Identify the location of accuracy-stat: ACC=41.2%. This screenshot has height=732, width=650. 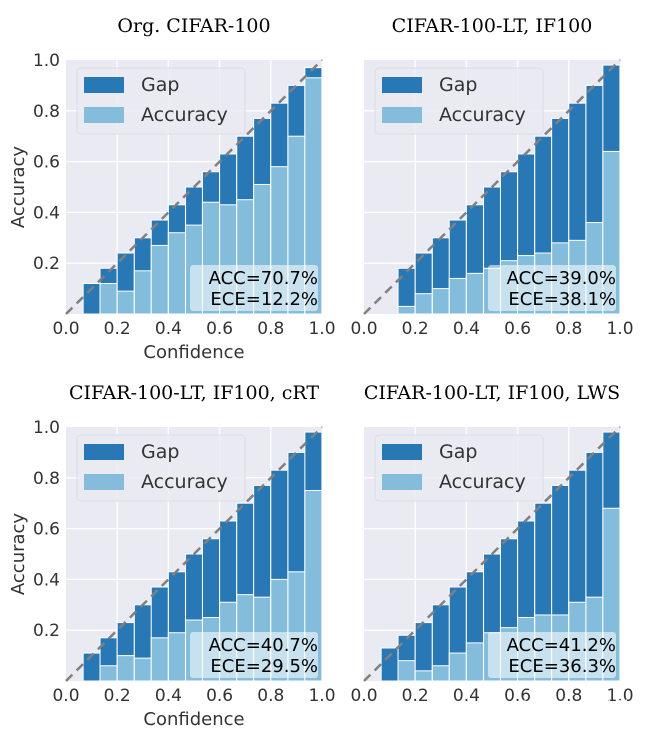
(561, 645).